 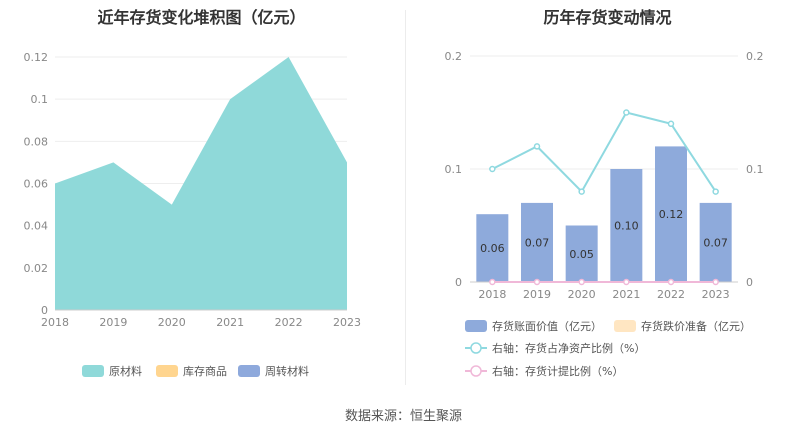 I want to click on right-chart-title: 历年存货变动情况, so click(x=607, y=17).